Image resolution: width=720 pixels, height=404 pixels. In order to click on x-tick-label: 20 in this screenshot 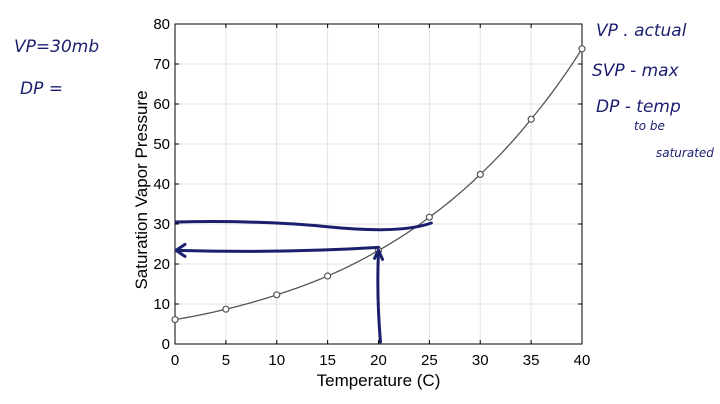, I will do `click(378, 360)`.